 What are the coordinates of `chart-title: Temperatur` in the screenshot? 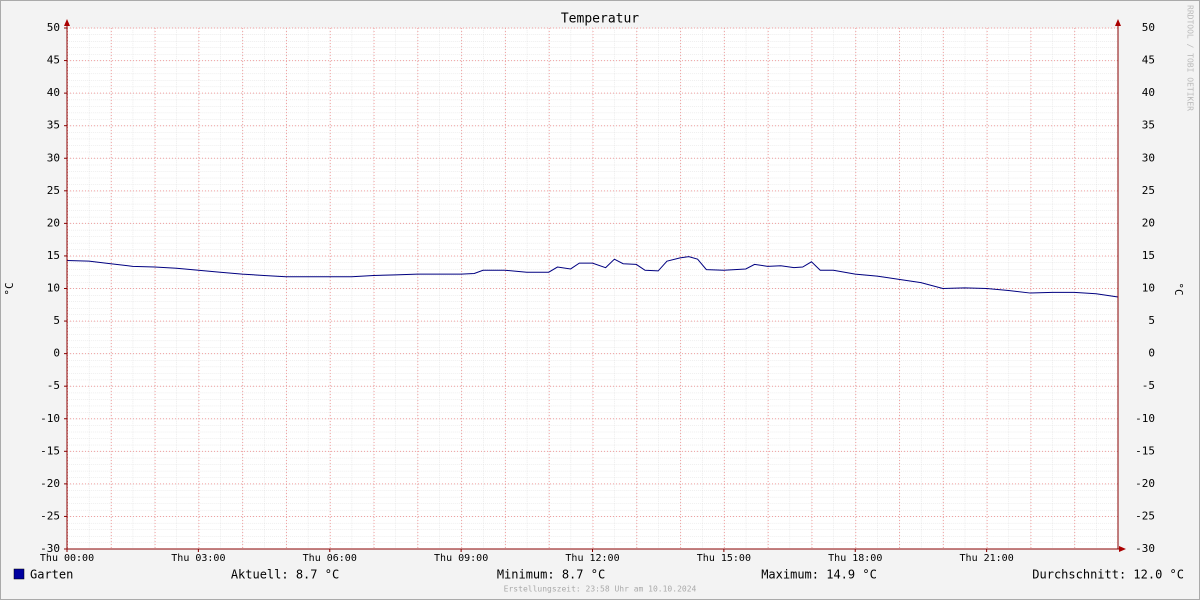 It's located at (600, 19).